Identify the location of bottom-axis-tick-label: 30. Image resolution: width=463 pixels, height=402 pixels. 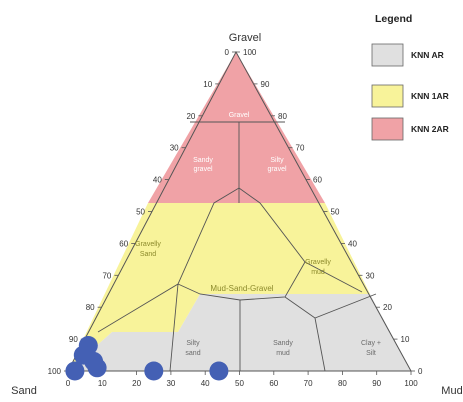
(170, 383).